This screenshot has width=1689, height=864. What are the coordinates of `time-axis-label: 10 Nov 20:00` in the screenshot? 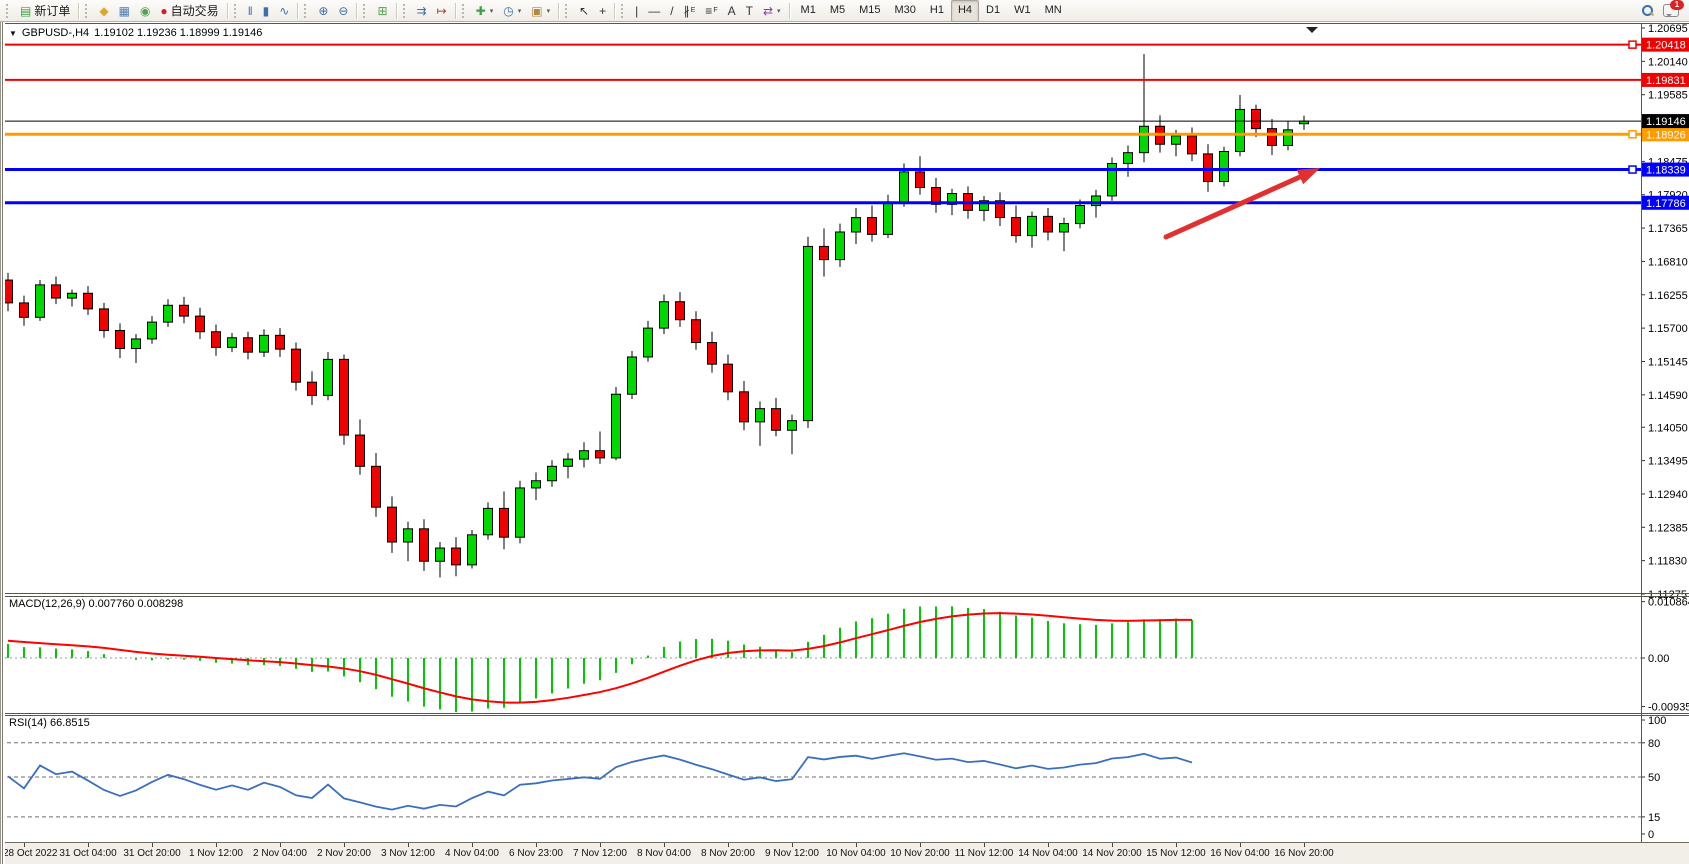 It's located at (920, 853).